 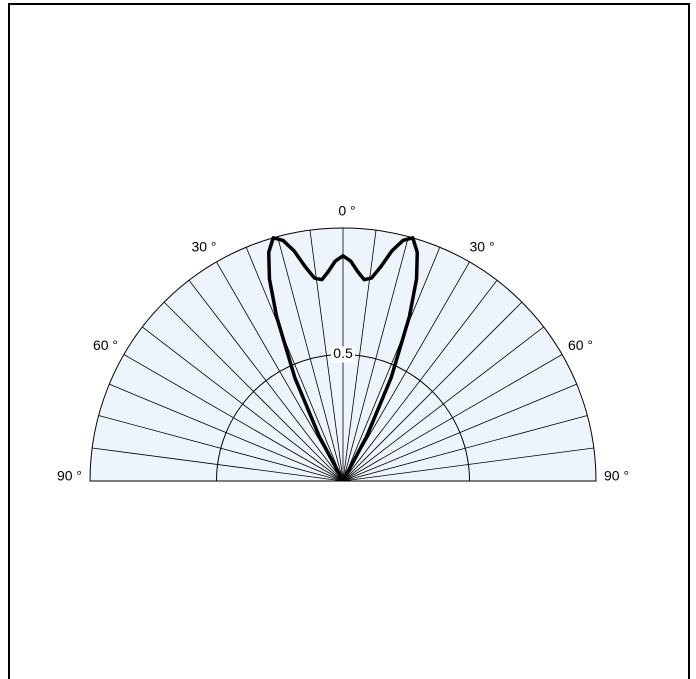 I want to click on pattern-line, so click(x=343, y=359).